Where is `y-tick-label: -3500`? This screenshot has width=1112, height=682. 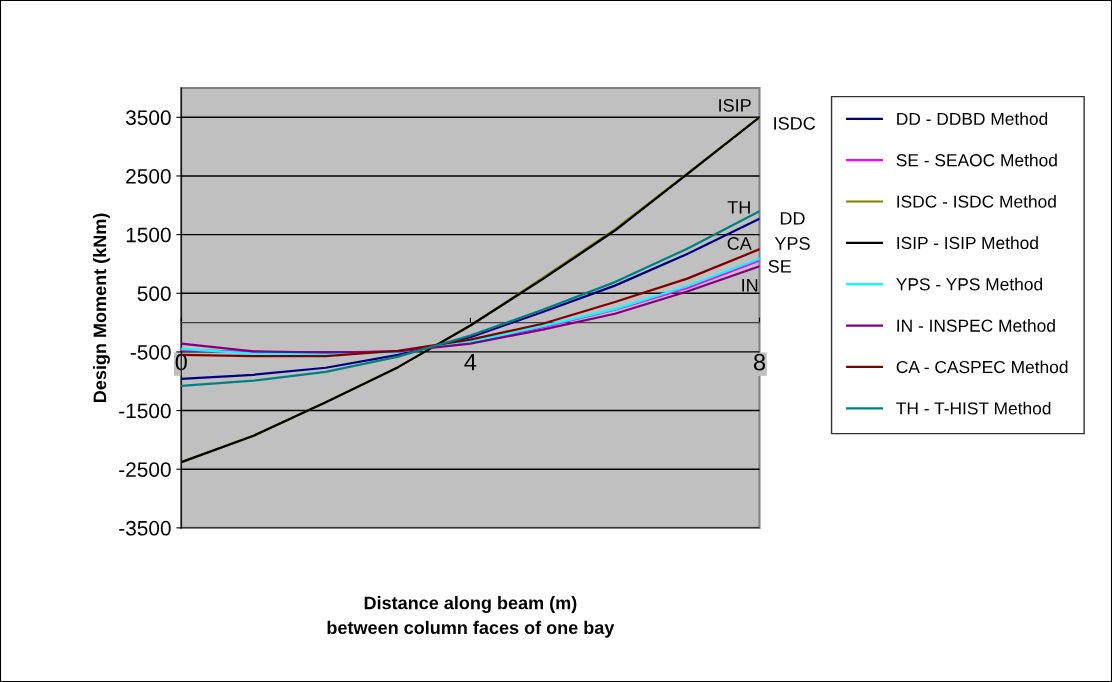
y-tick-label: -3500 is located at coordinates (145, 528).